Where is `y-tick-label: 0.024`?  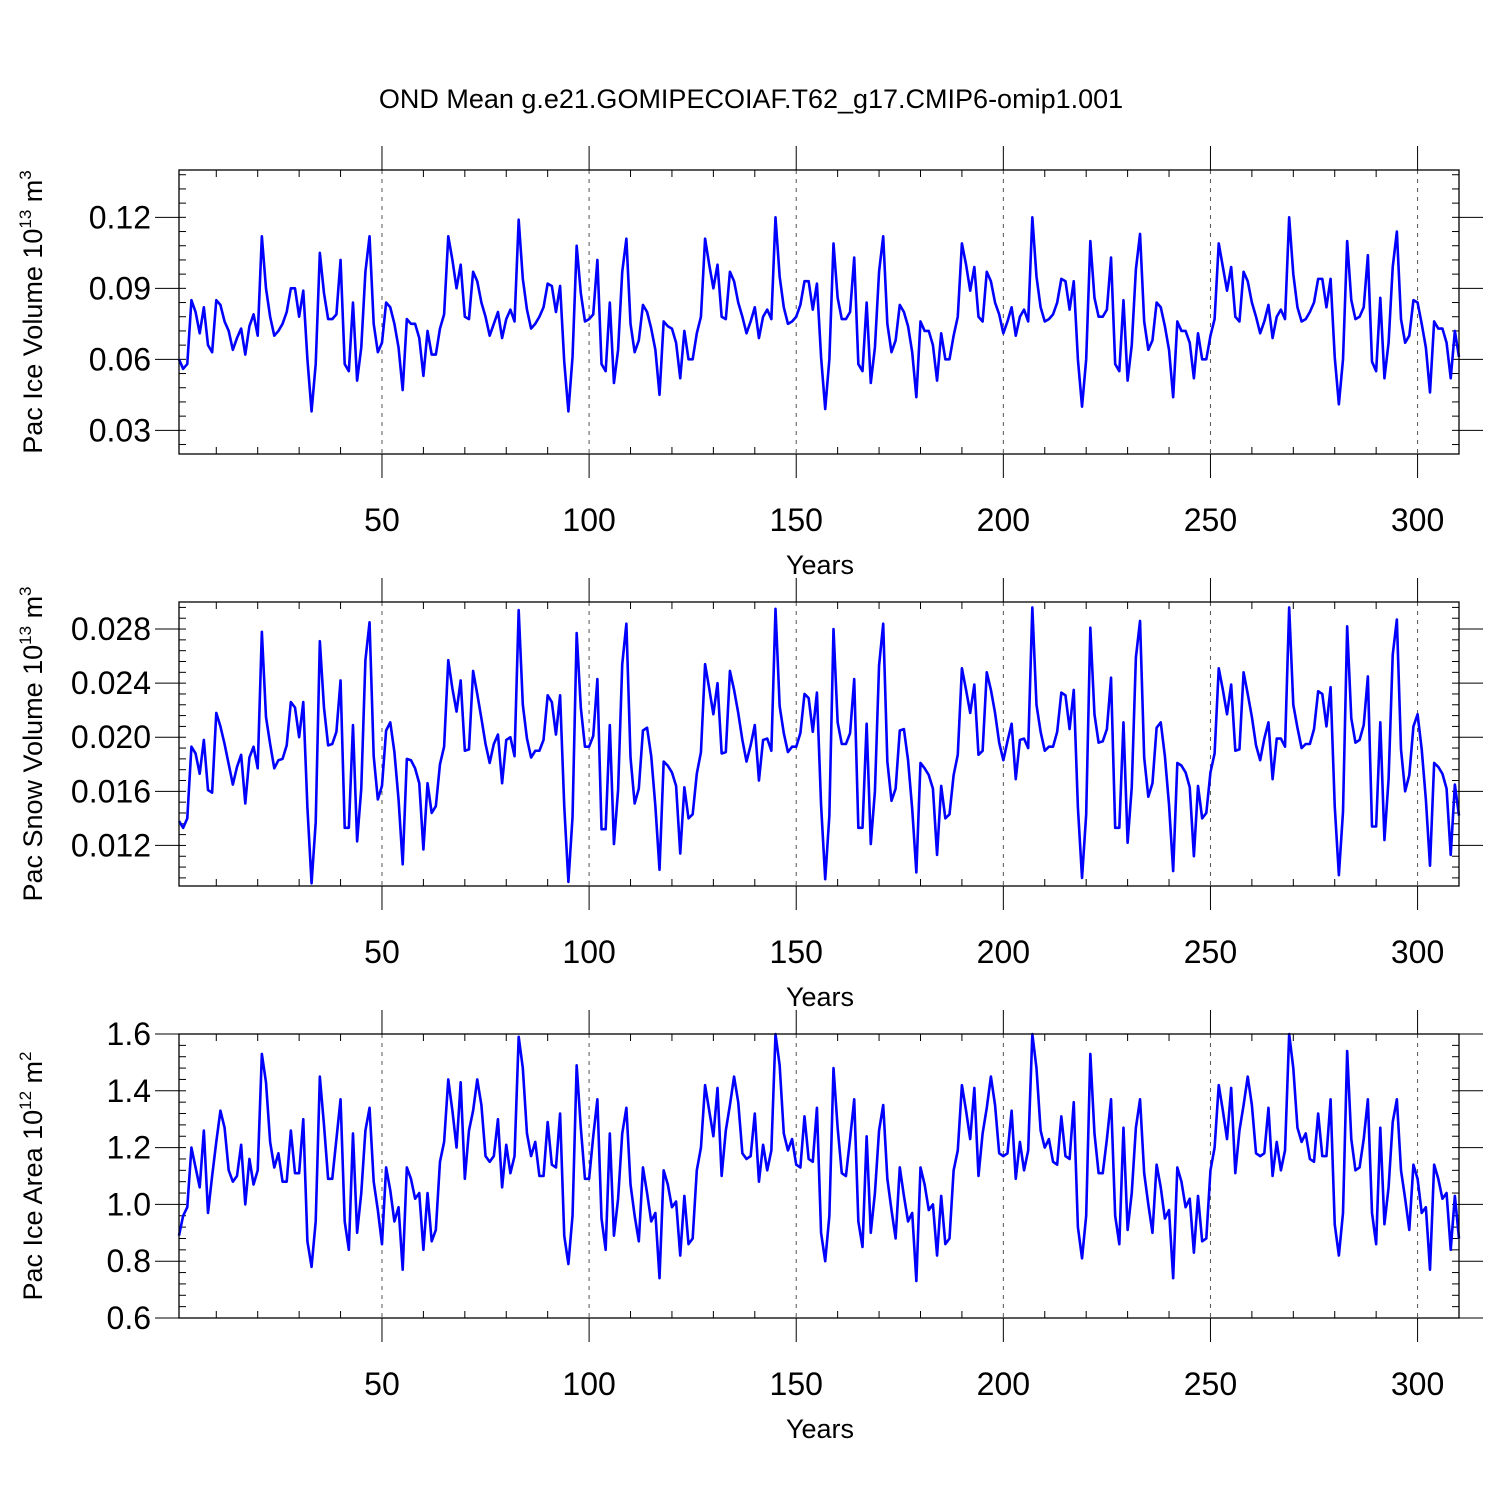 y-tick-label: 0.024 is located at coordinates (111, 683).